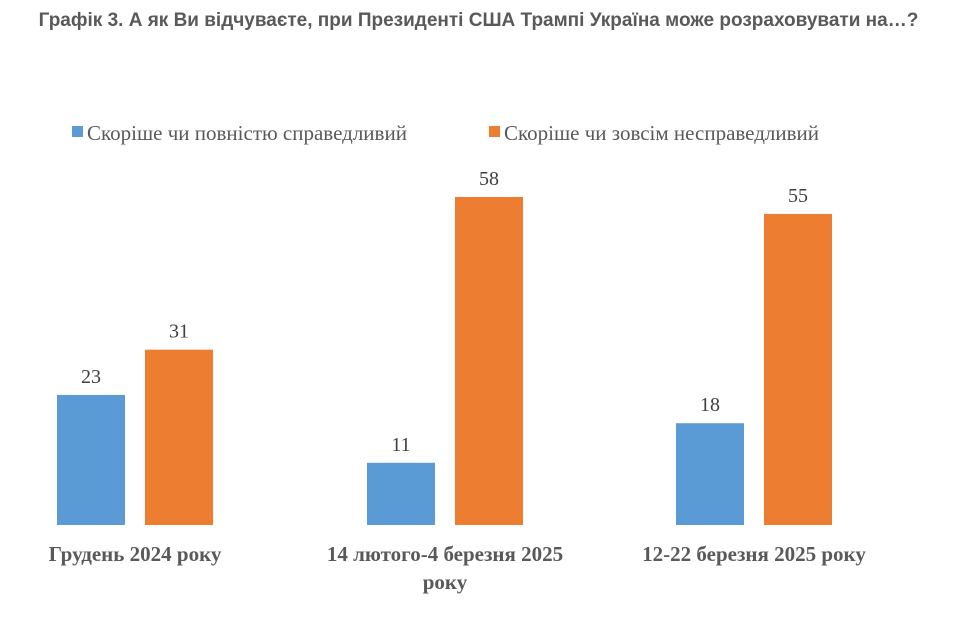 Image resolution: width=957 pixels, height=623 pixels. Describe the element at coordinates (661, 133) in the screenshot. I see `legend-label: Скоріше чи зовсім несправедливий` at that location.